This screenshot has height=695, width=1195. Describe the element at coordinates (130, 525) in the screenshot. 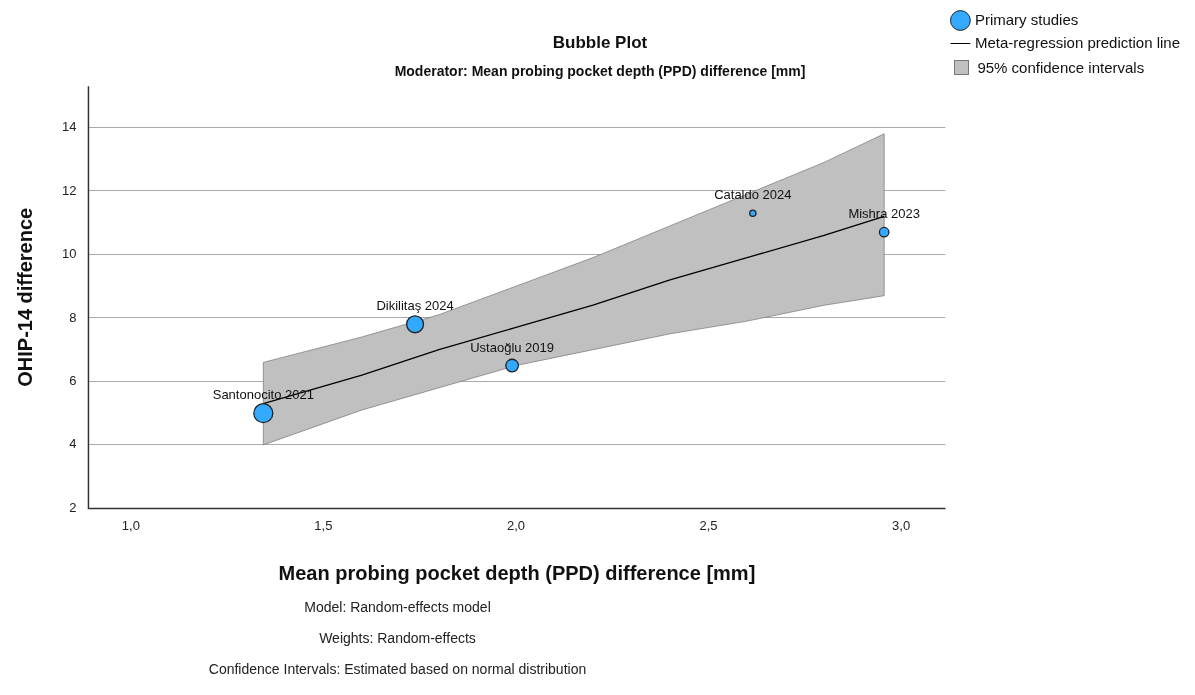

I see `x-tick-label: 1,0` at that location.